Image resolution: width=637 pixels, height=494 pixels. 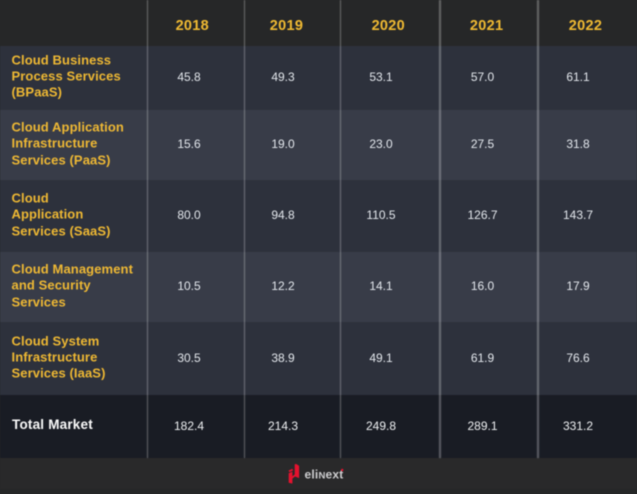 What do you see at coordinates (324, 474) in the screenshot?
I see `svg-text: eliNext` at bounding box center [324, 474].